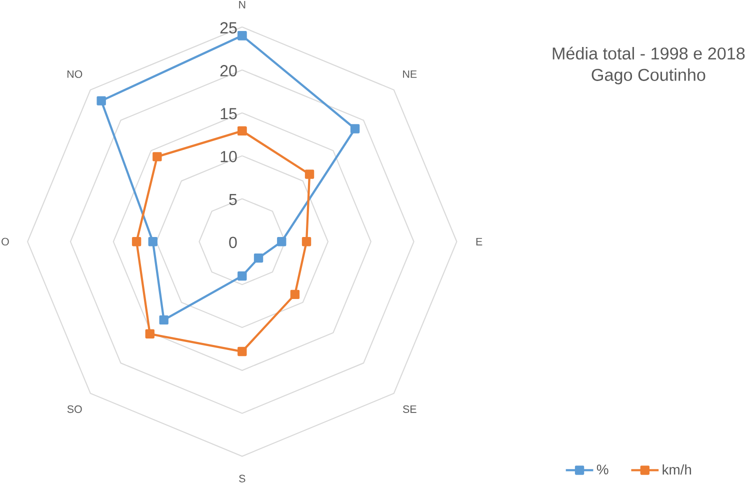  I want to click on spoke-label: S, so click(242, 478).